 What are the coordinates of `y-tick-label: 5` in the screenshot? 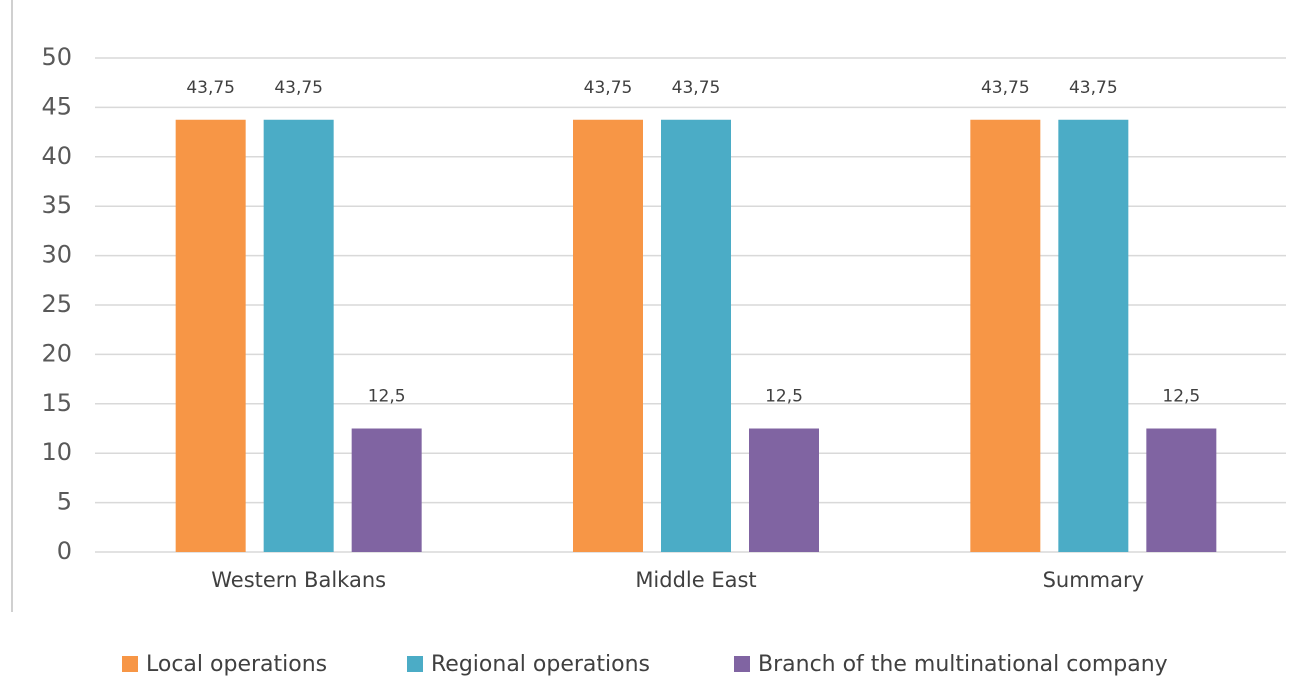 It's located at (64, 502).